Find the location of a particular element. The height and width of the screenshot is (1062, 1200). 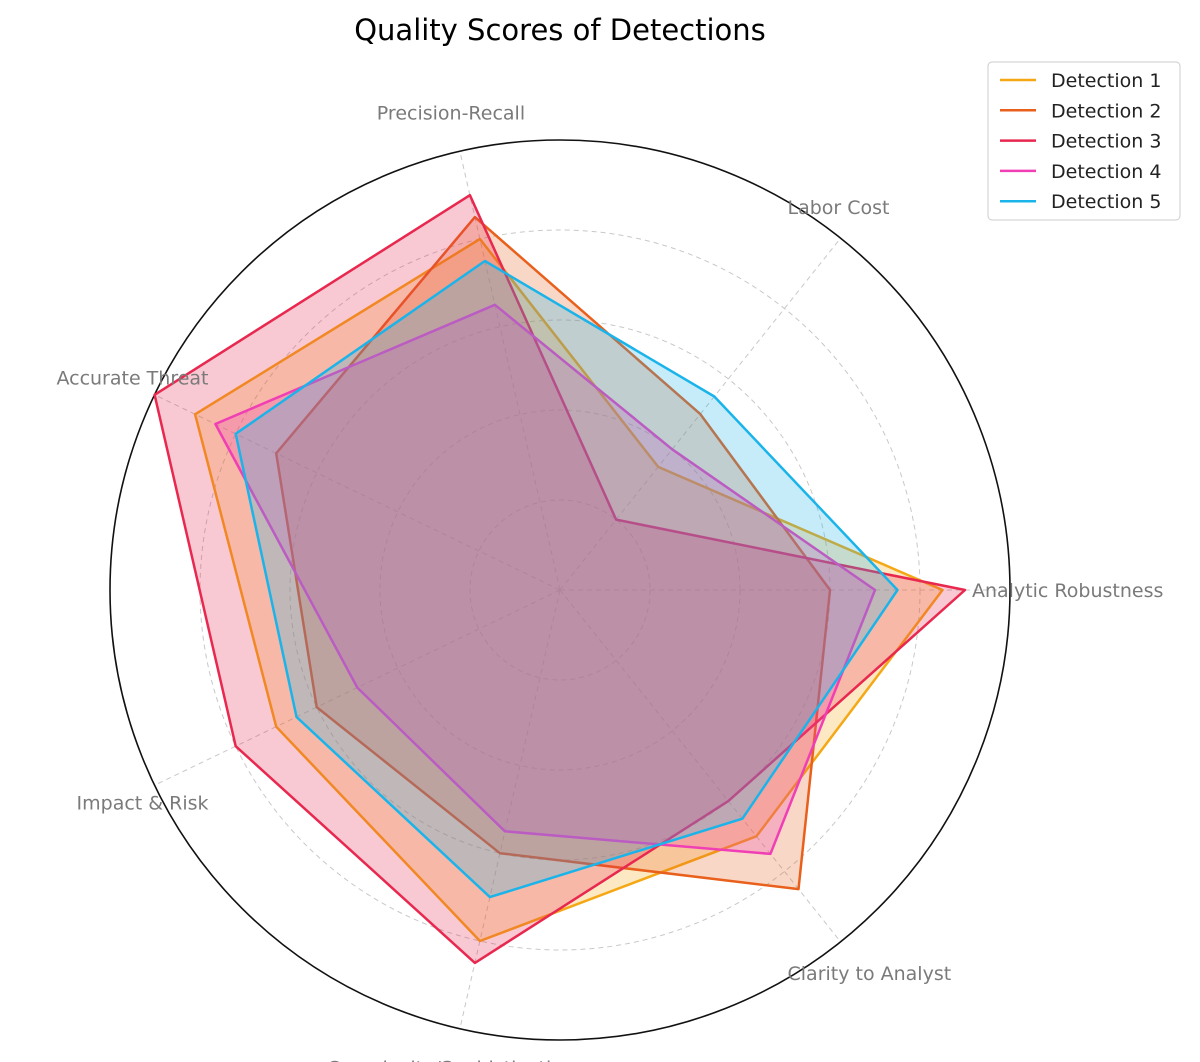

legend-label: Detection 3 is located at coordinates (1106, 142).